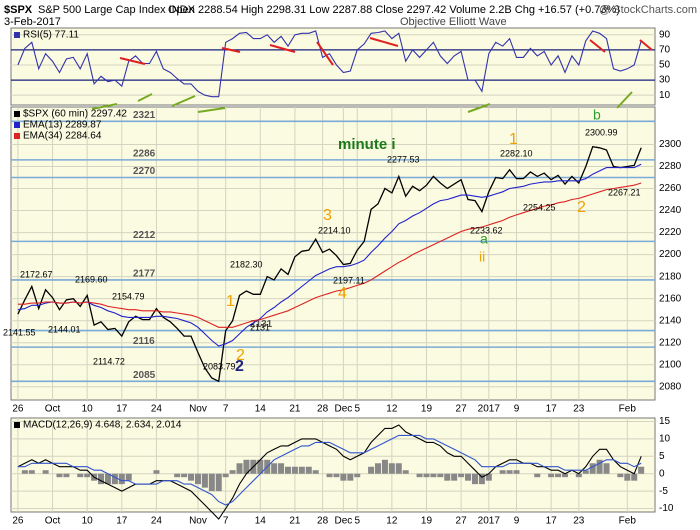 The image size is (700, 530). Describe the element at coordinates (19, 332) in the screenshot. I see `annotation: 2141.55` at that location.